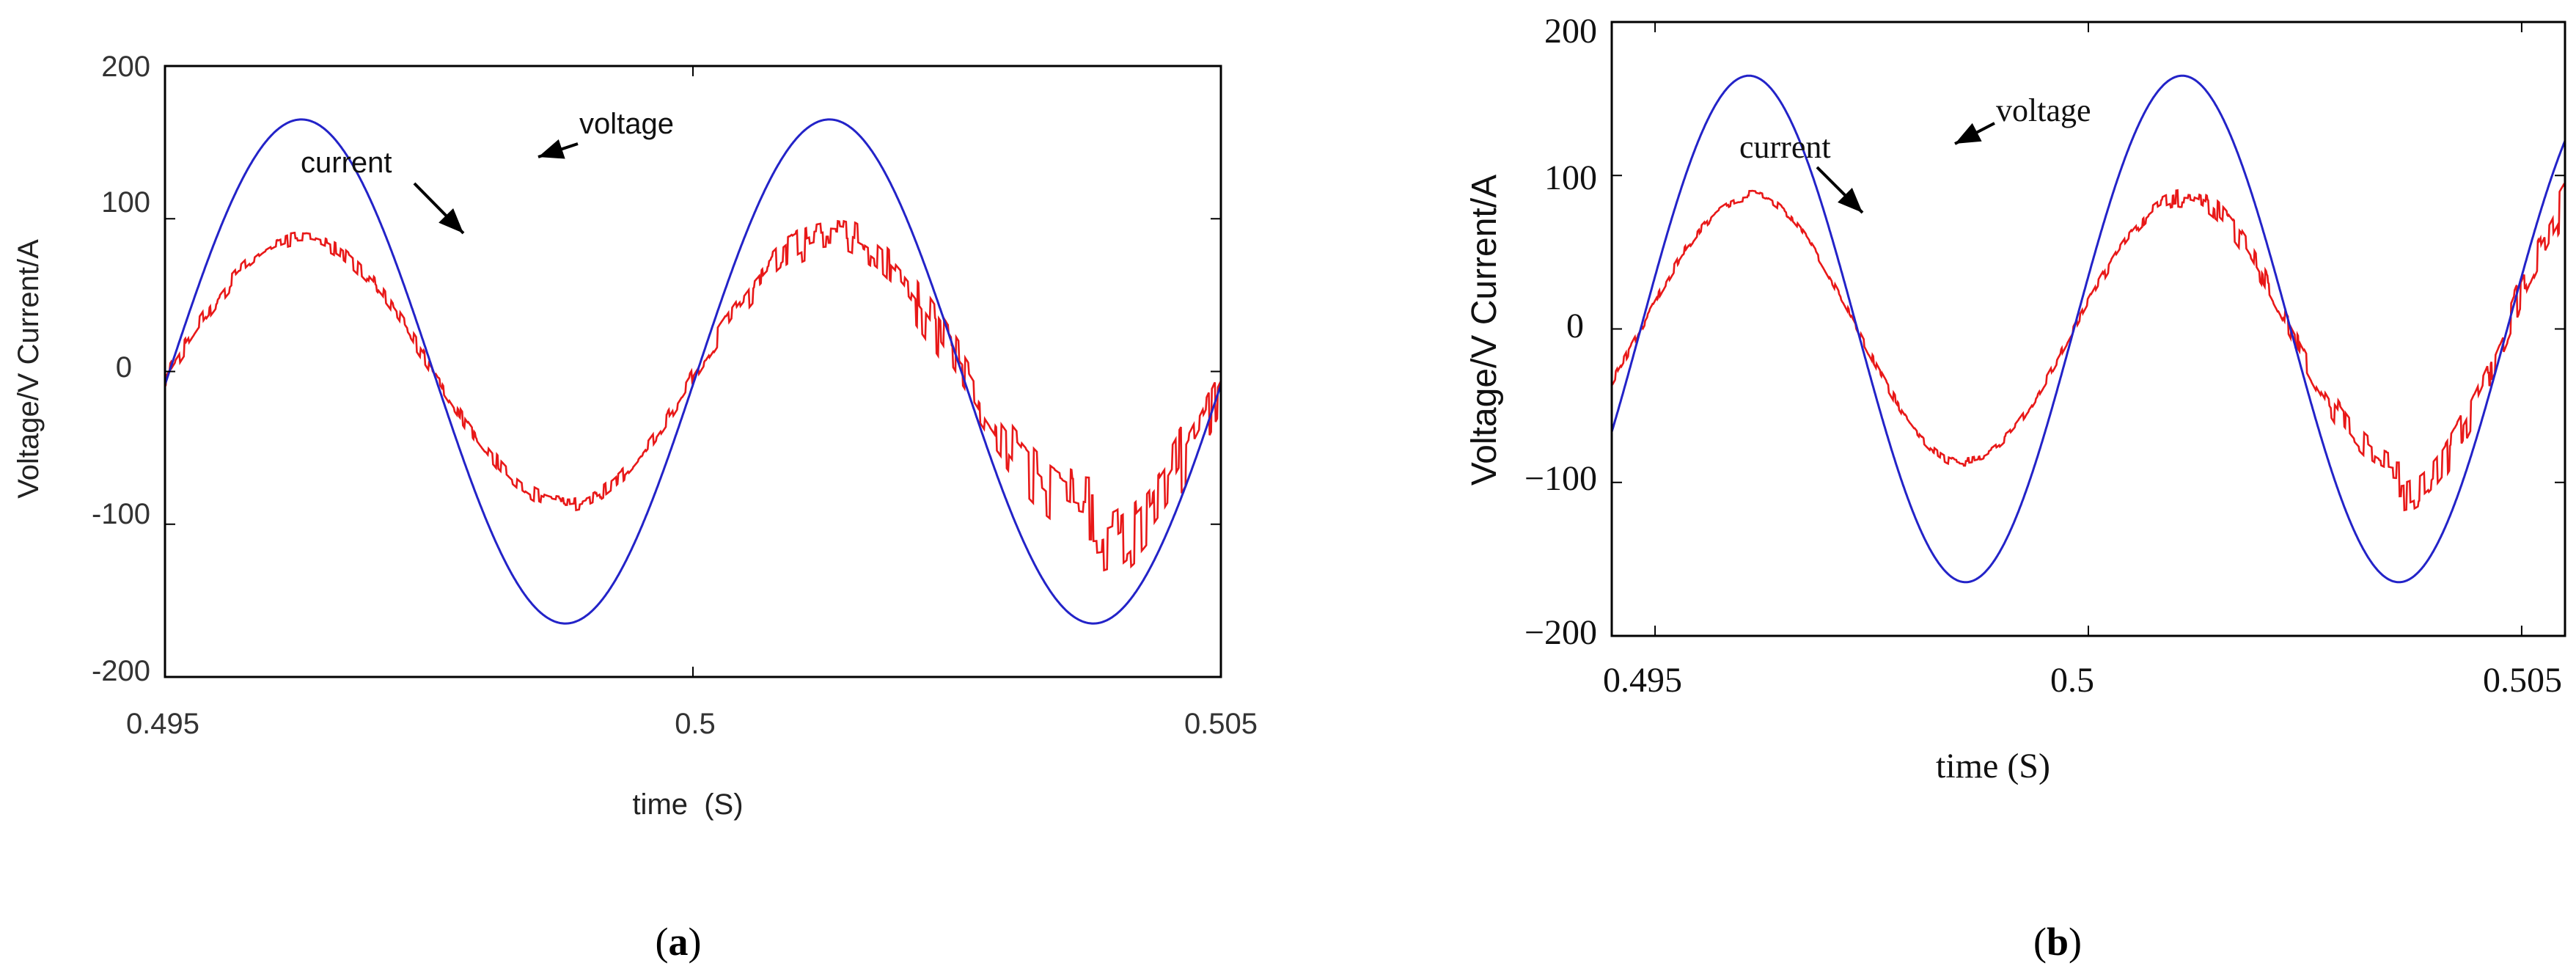  I want to click on chart-a-arrow-current, so click(439, 208).